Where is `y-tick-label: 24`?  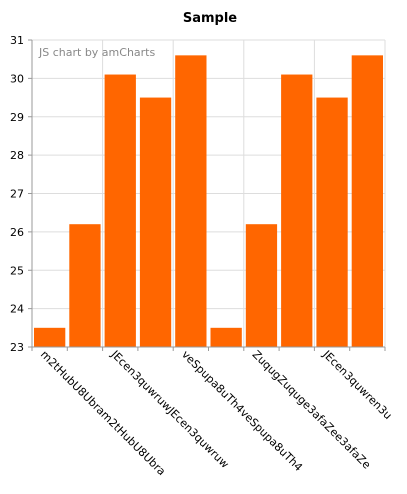
y-tick-label: 24 is located at coordinates (17, 309).